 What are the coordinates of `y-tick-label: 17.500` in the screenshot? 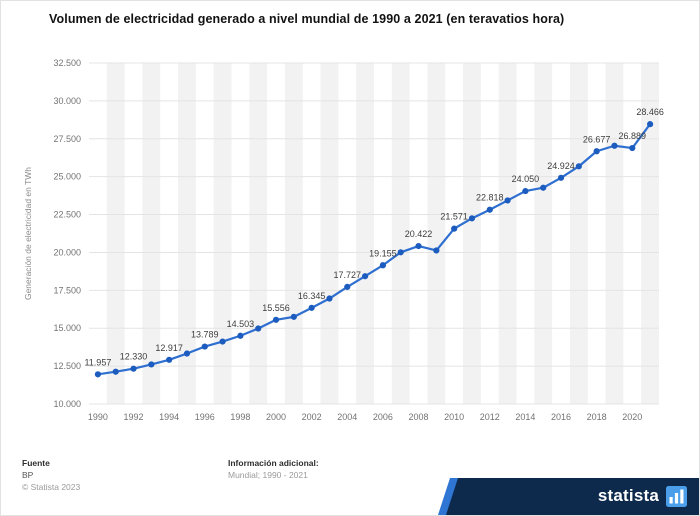 It's located at (67, 290).